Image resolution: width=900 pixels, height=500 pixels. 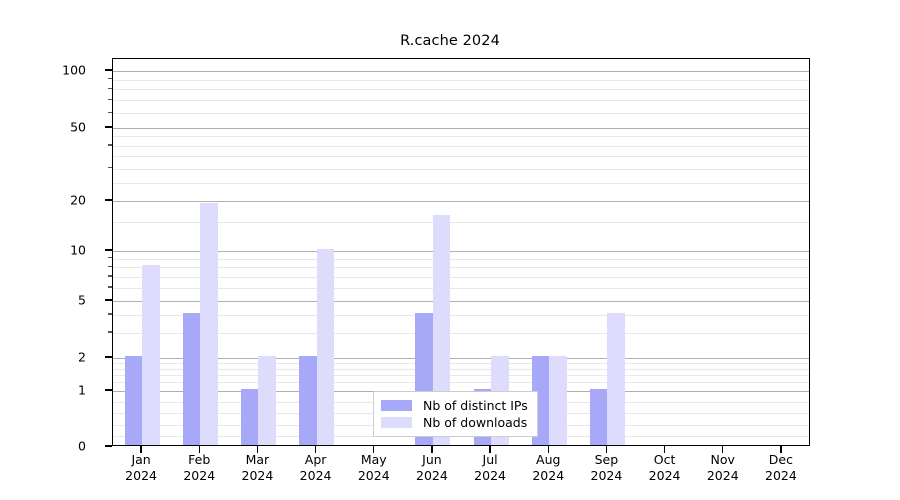 What do you see at coordinates (82, 390) in the screenshot?
I see `y-tick-label: 1` at bounding box center [82, 390].